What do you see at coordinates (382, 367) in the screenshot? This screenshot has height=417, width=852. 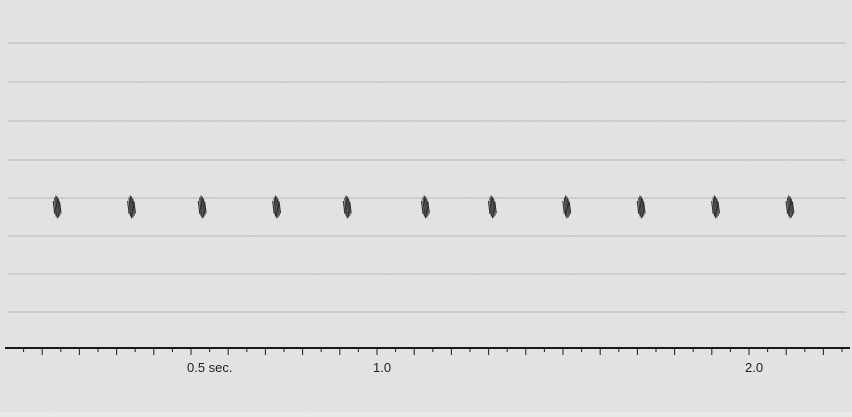 I see `tick-label-2: 1.0` at bounding box center [382, 367].